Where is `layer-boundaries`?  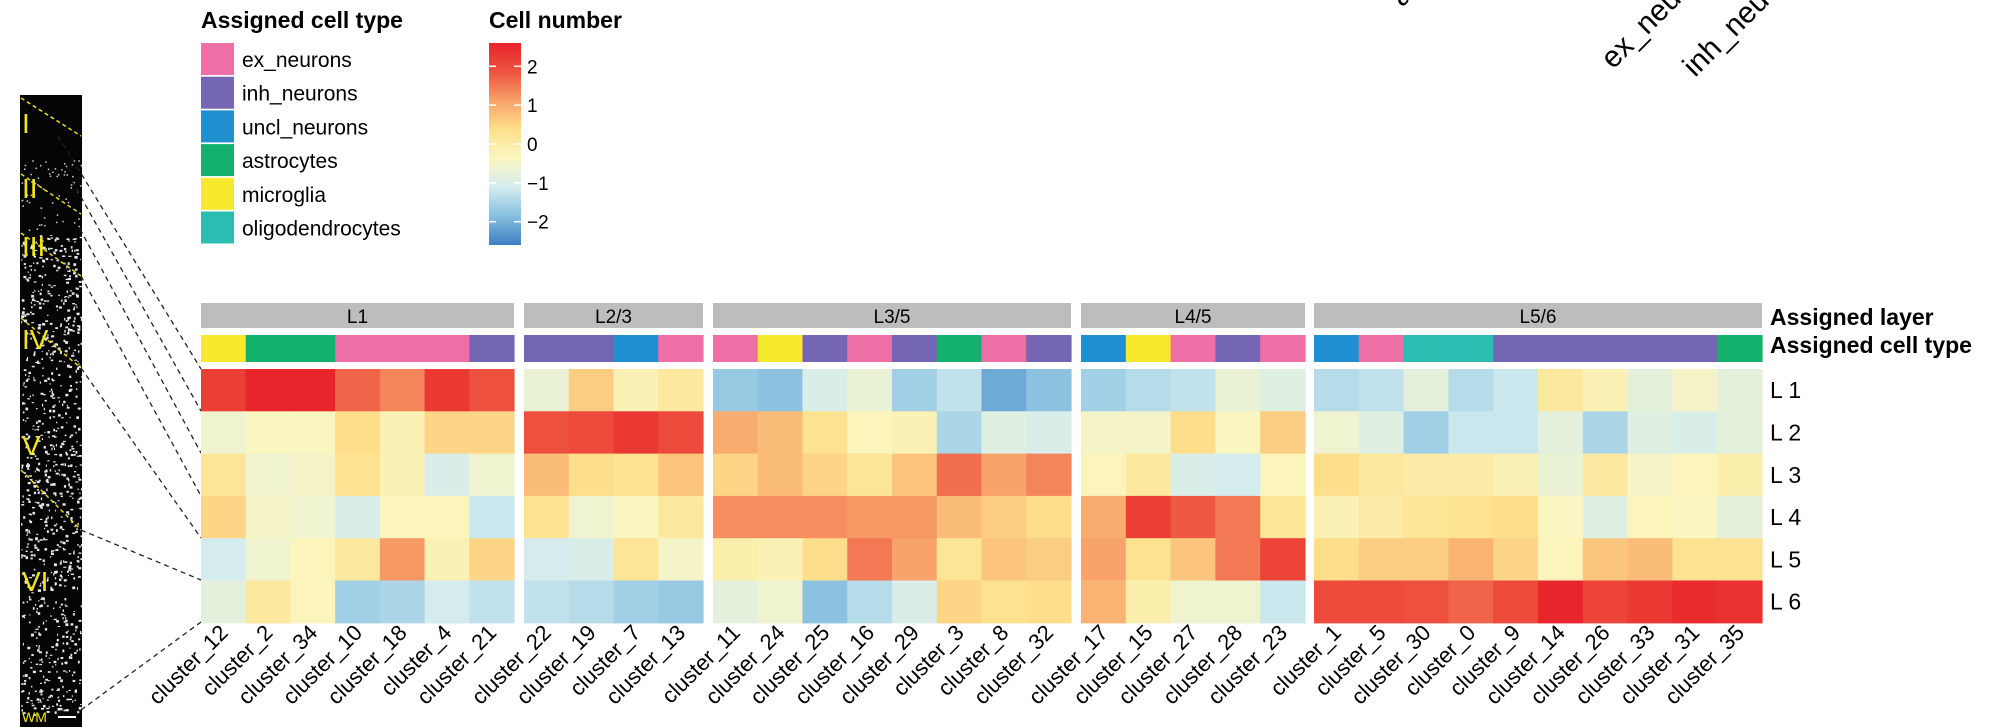 layer-boundaries is located at coordinates (51, 314).